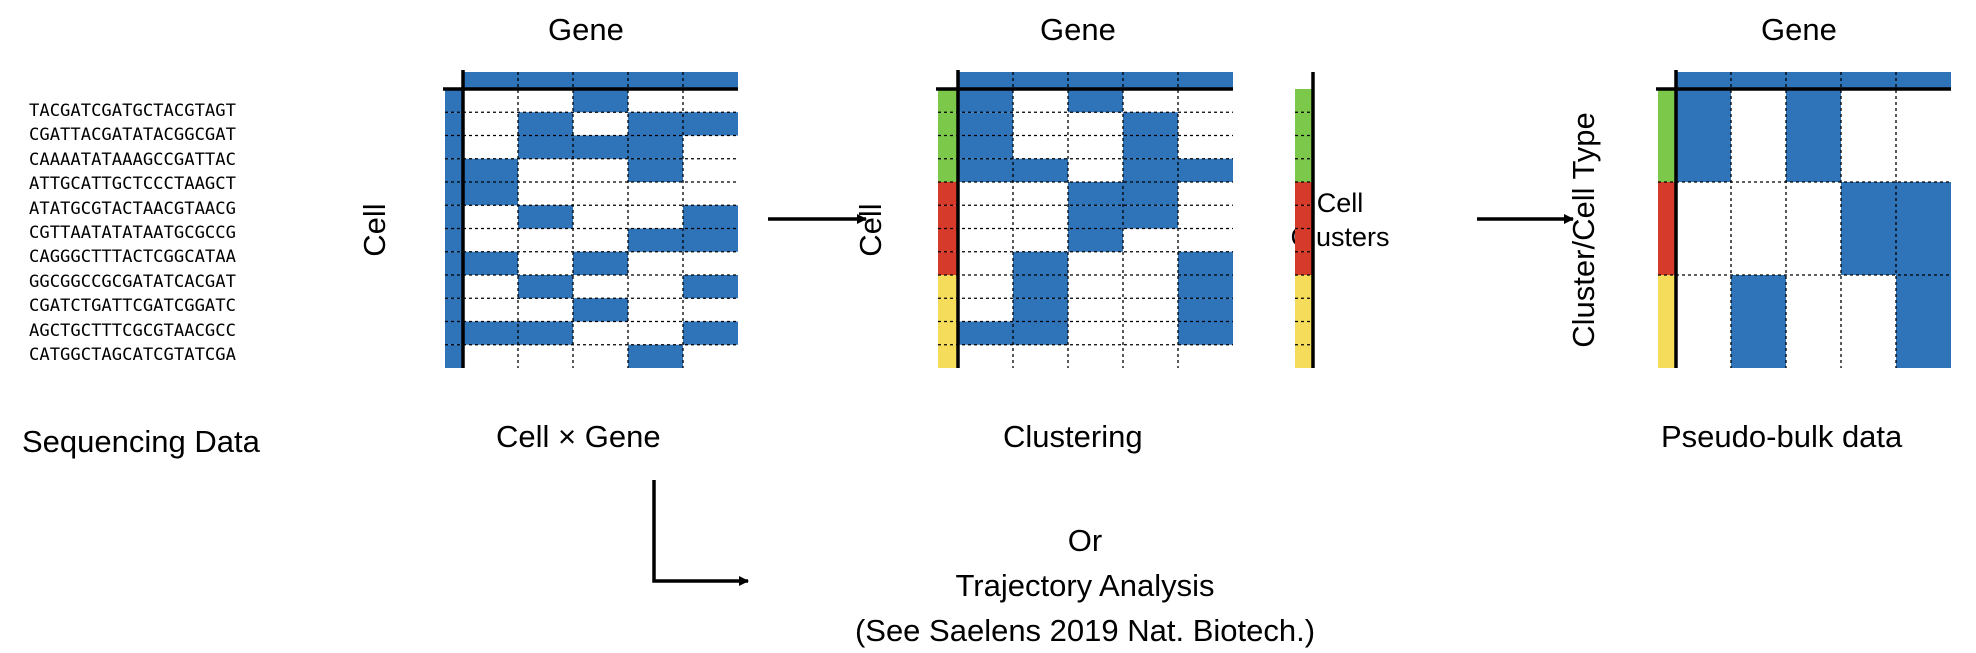 This screenshot has height=653, width=1976. I want to click on matrix3-gene-label: Gene, so click(1799, 29).